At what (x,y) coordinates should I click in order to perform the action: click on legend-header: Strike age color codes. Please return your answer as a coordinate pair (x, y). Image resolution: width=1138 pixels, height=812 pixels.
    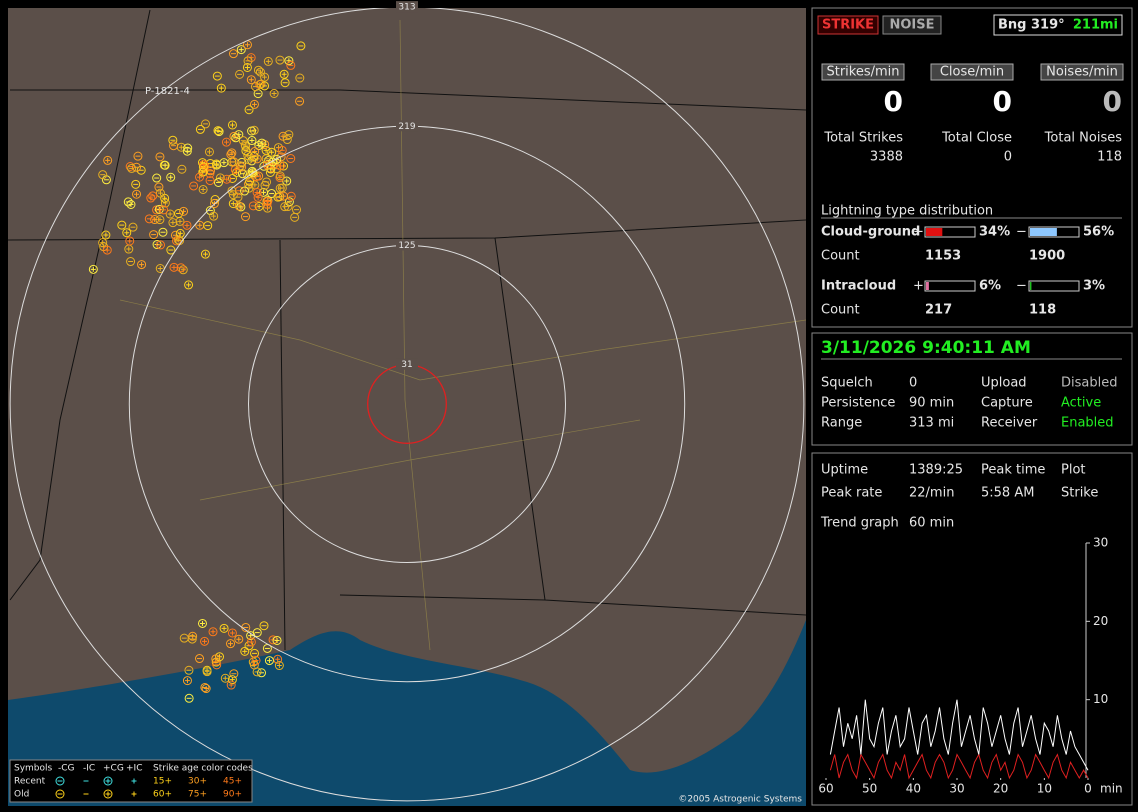
    Looking at the image, I should click on (203, 769).